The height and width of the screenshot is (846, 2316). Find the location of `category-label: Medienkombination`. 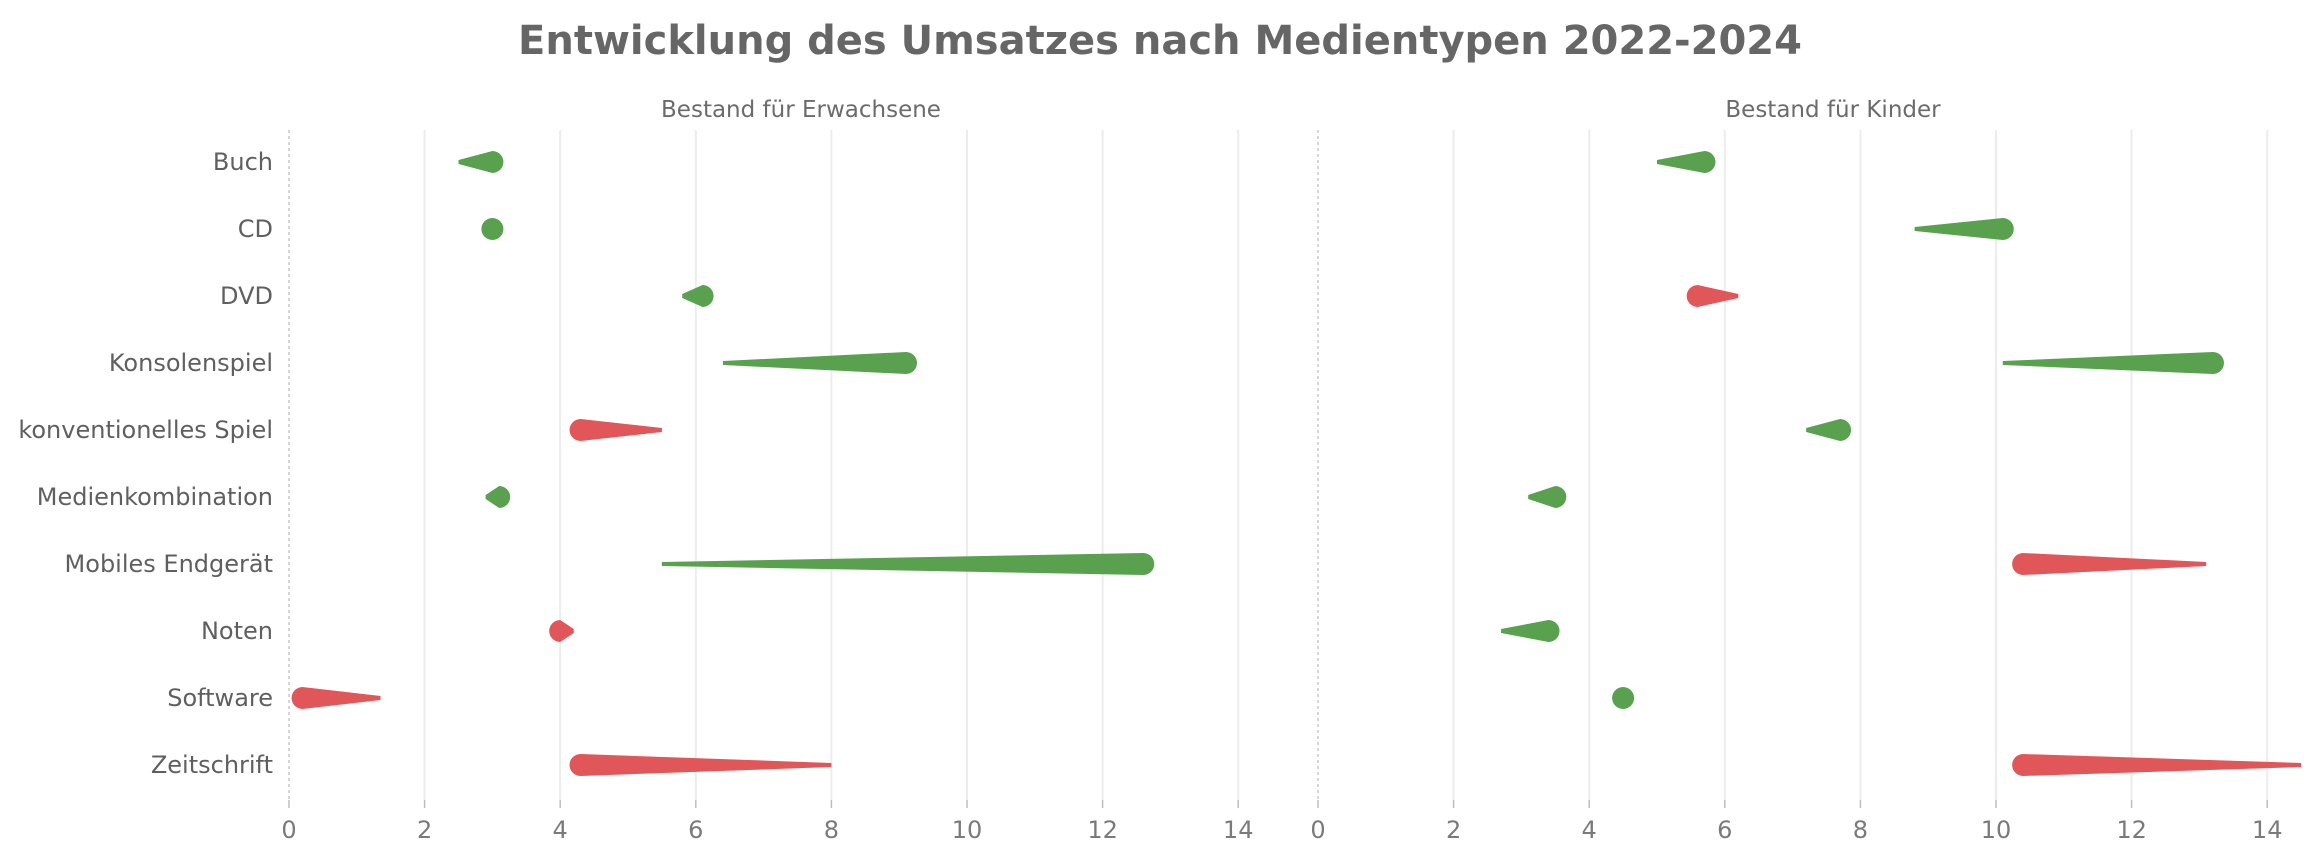

category-label: Medienkombination is located at coordinates (155, 497).